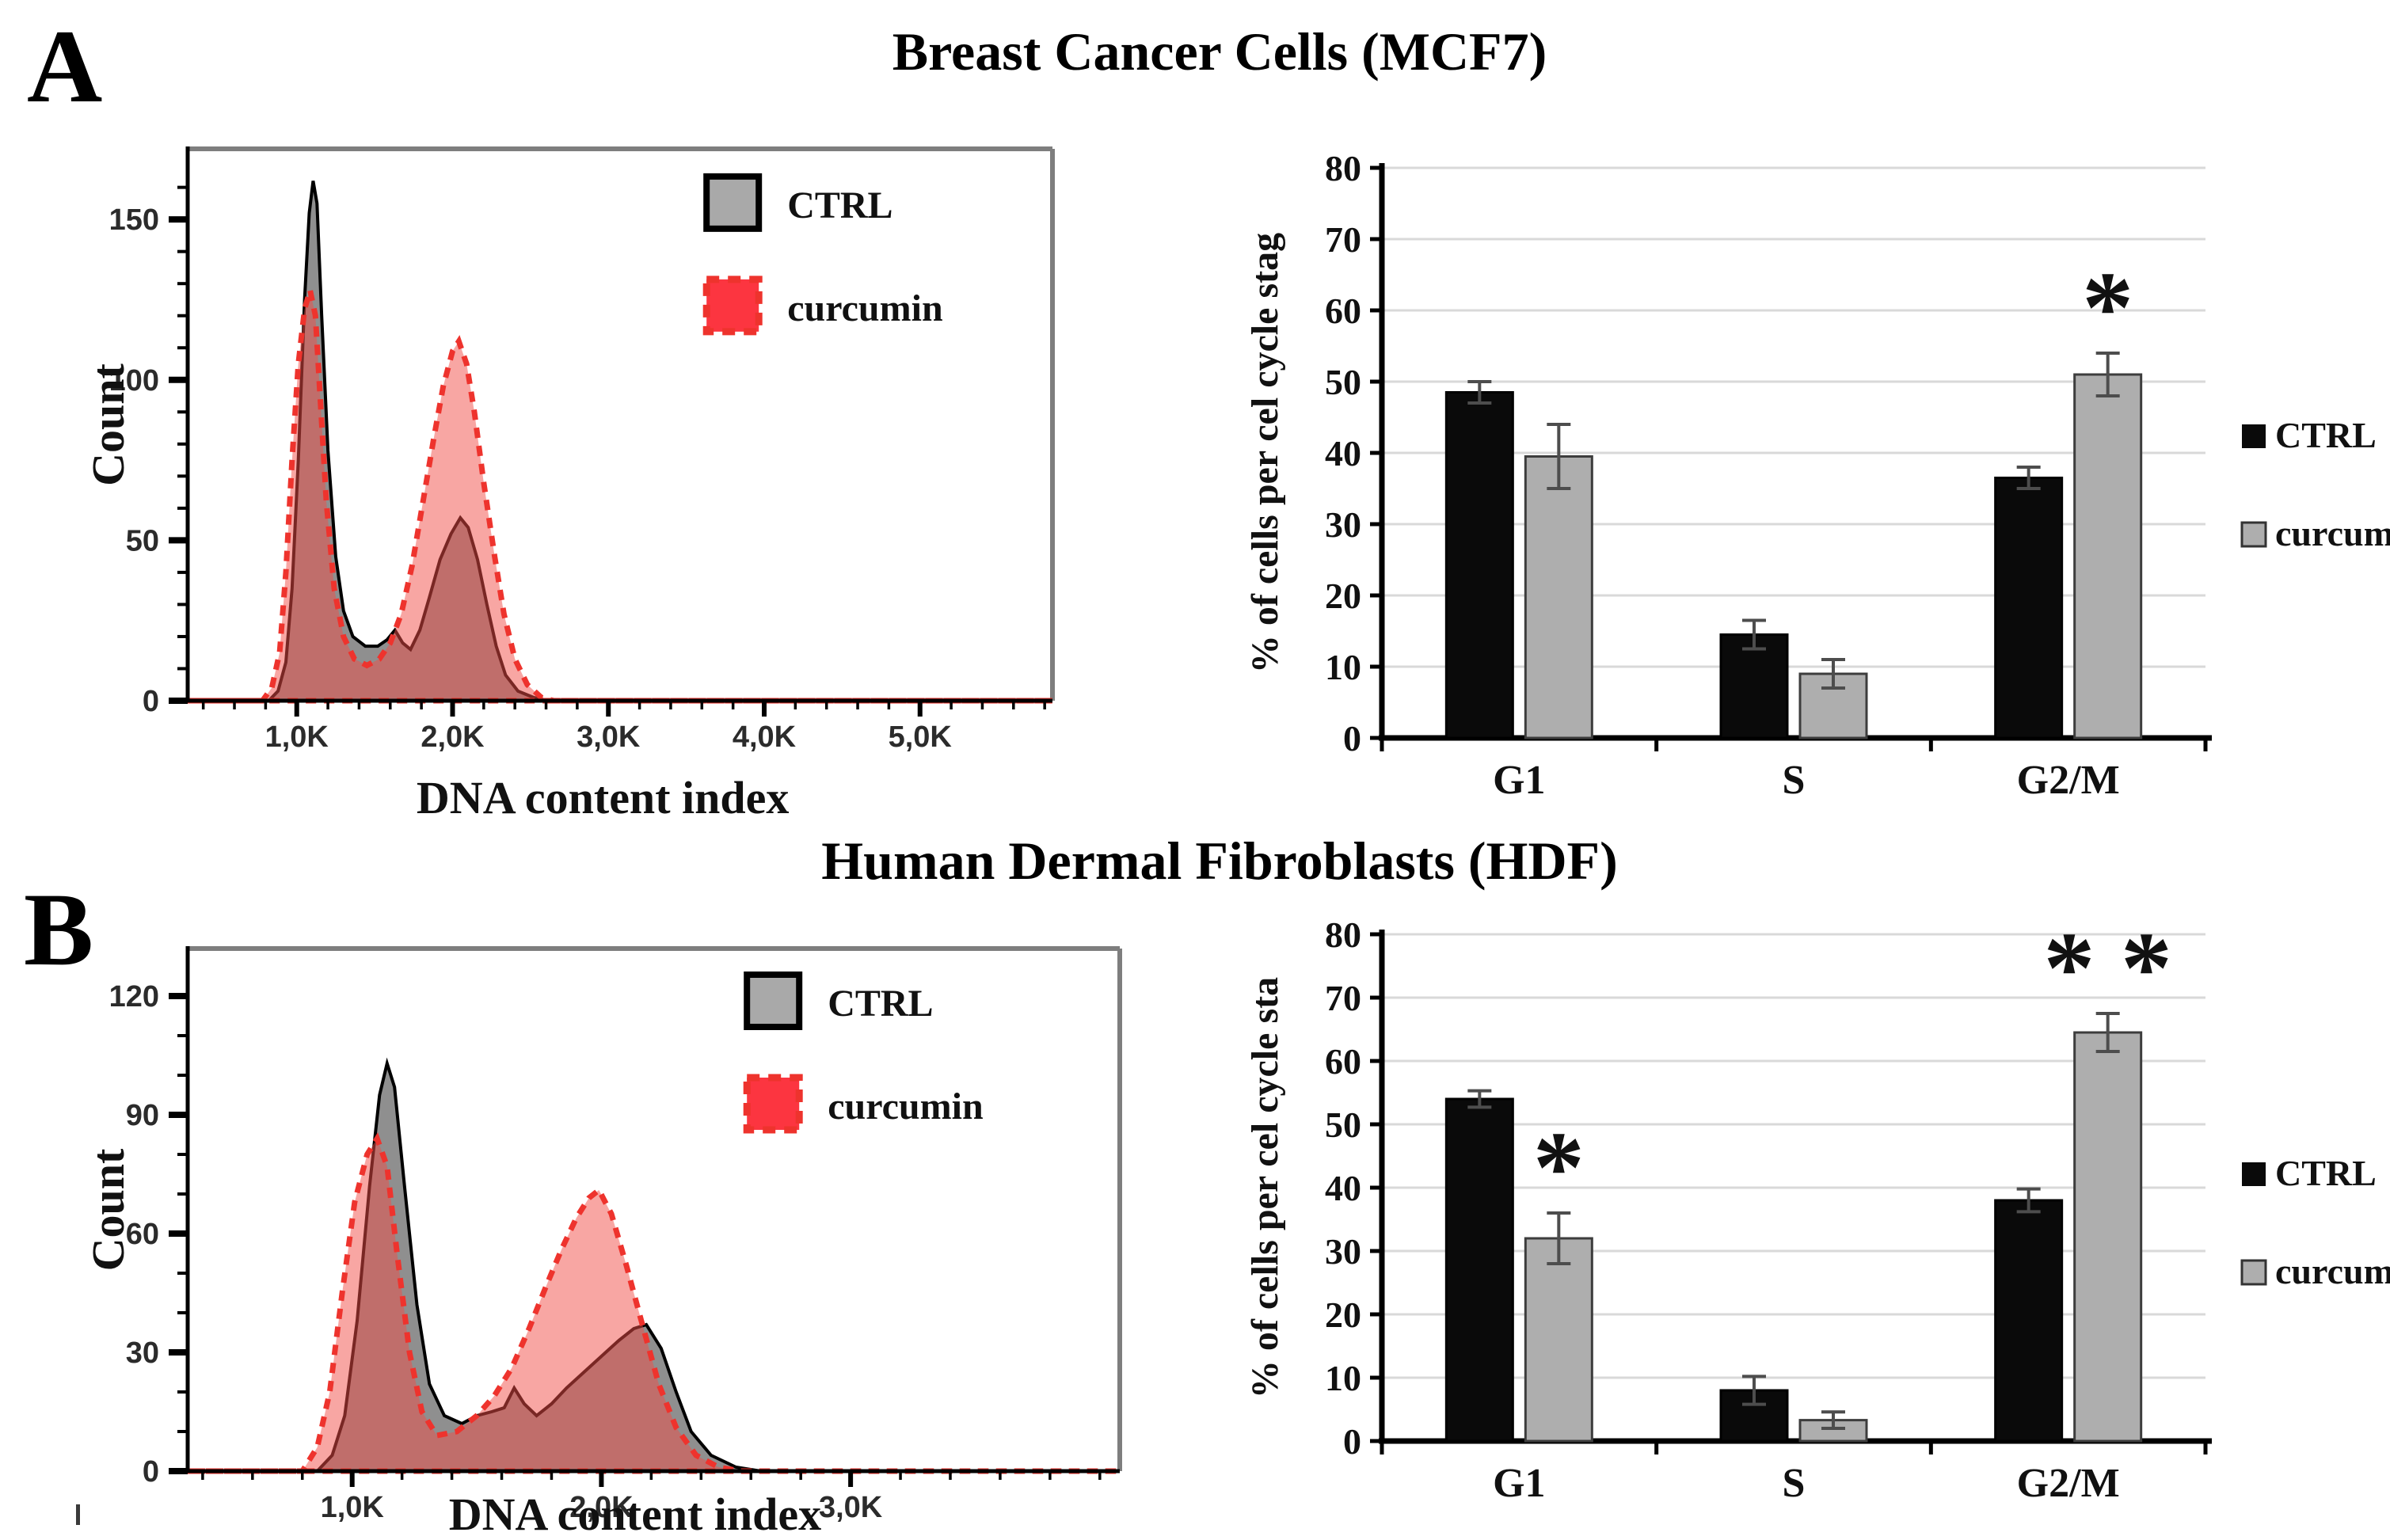 This screenshot has width=2390, height=1540. I want to click on panel-a-title: Breast Cancer Cells (MCF7), so click(1219, 51).